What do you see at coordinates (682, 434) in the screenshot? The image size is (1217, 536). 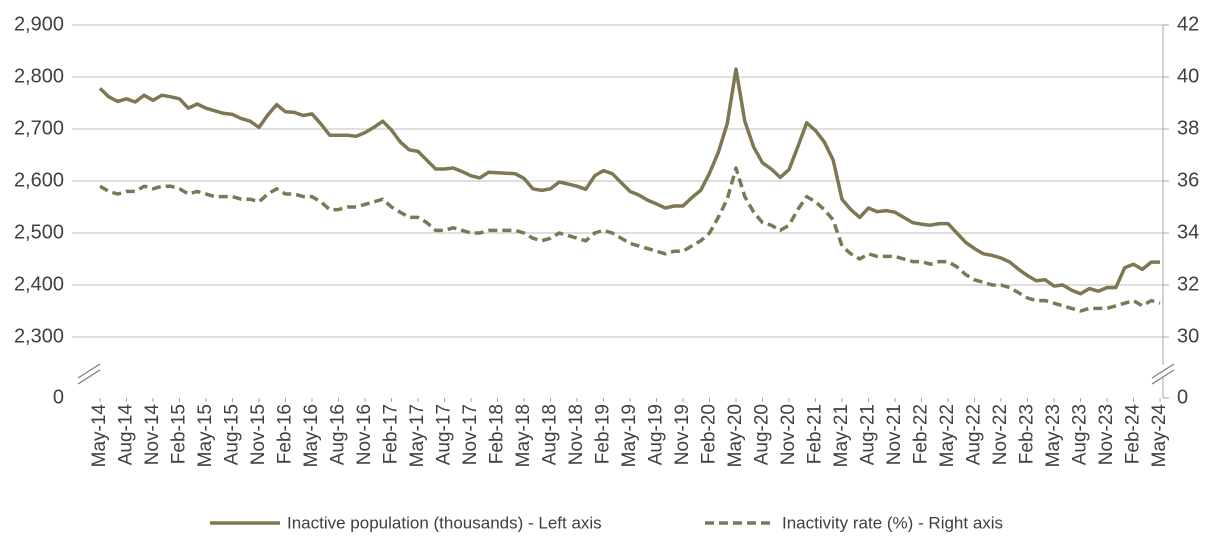 I see `x-tick-label: Nov-19` at bounding box center [682, 434].